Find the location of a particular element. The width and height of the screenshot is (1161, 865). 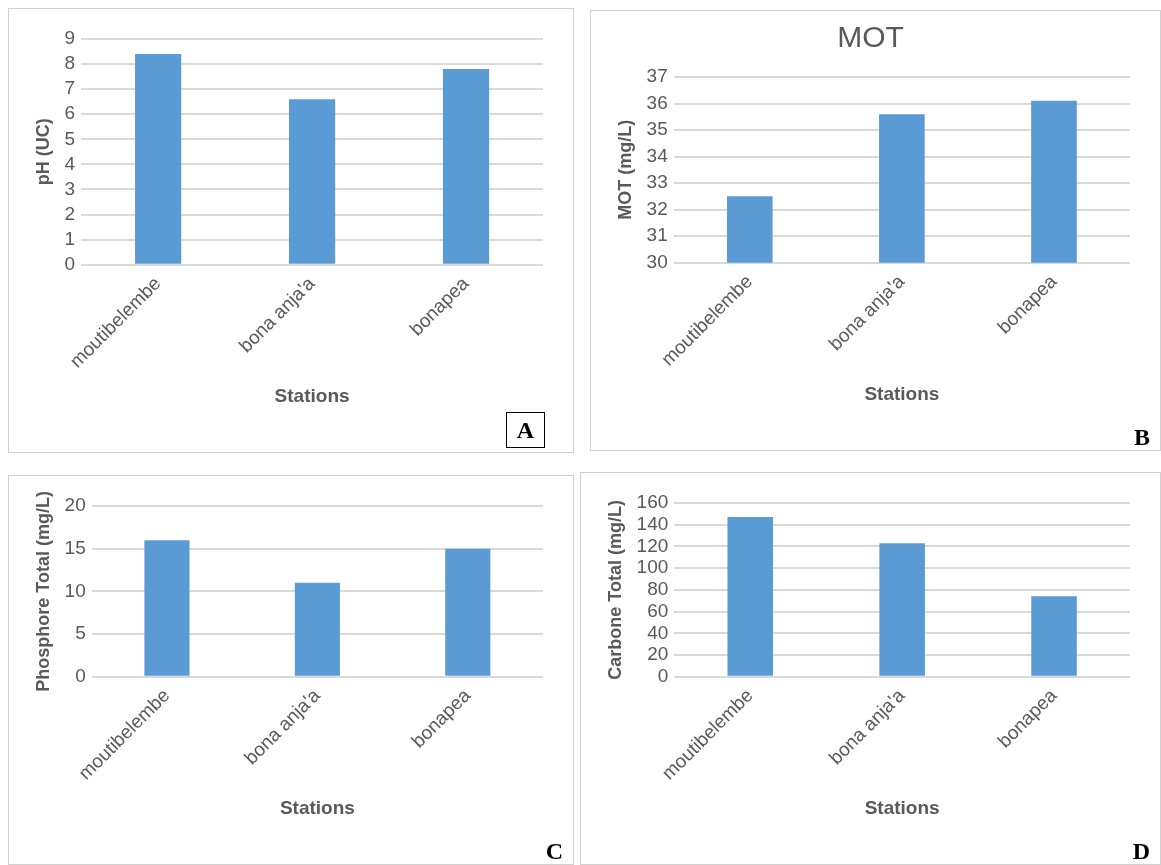

y-tick-label: 160 is located at coordinates (652, 502).